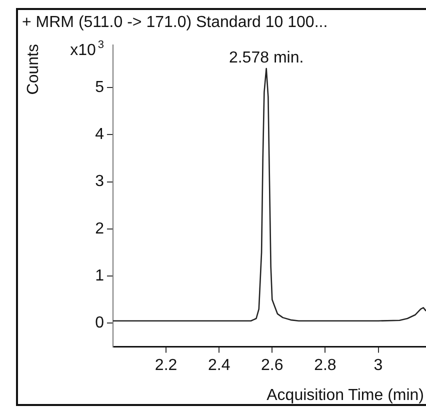 This screenshot has width=426, height=408. I want to click on y-axis-title: Counts, so click(33, 69).